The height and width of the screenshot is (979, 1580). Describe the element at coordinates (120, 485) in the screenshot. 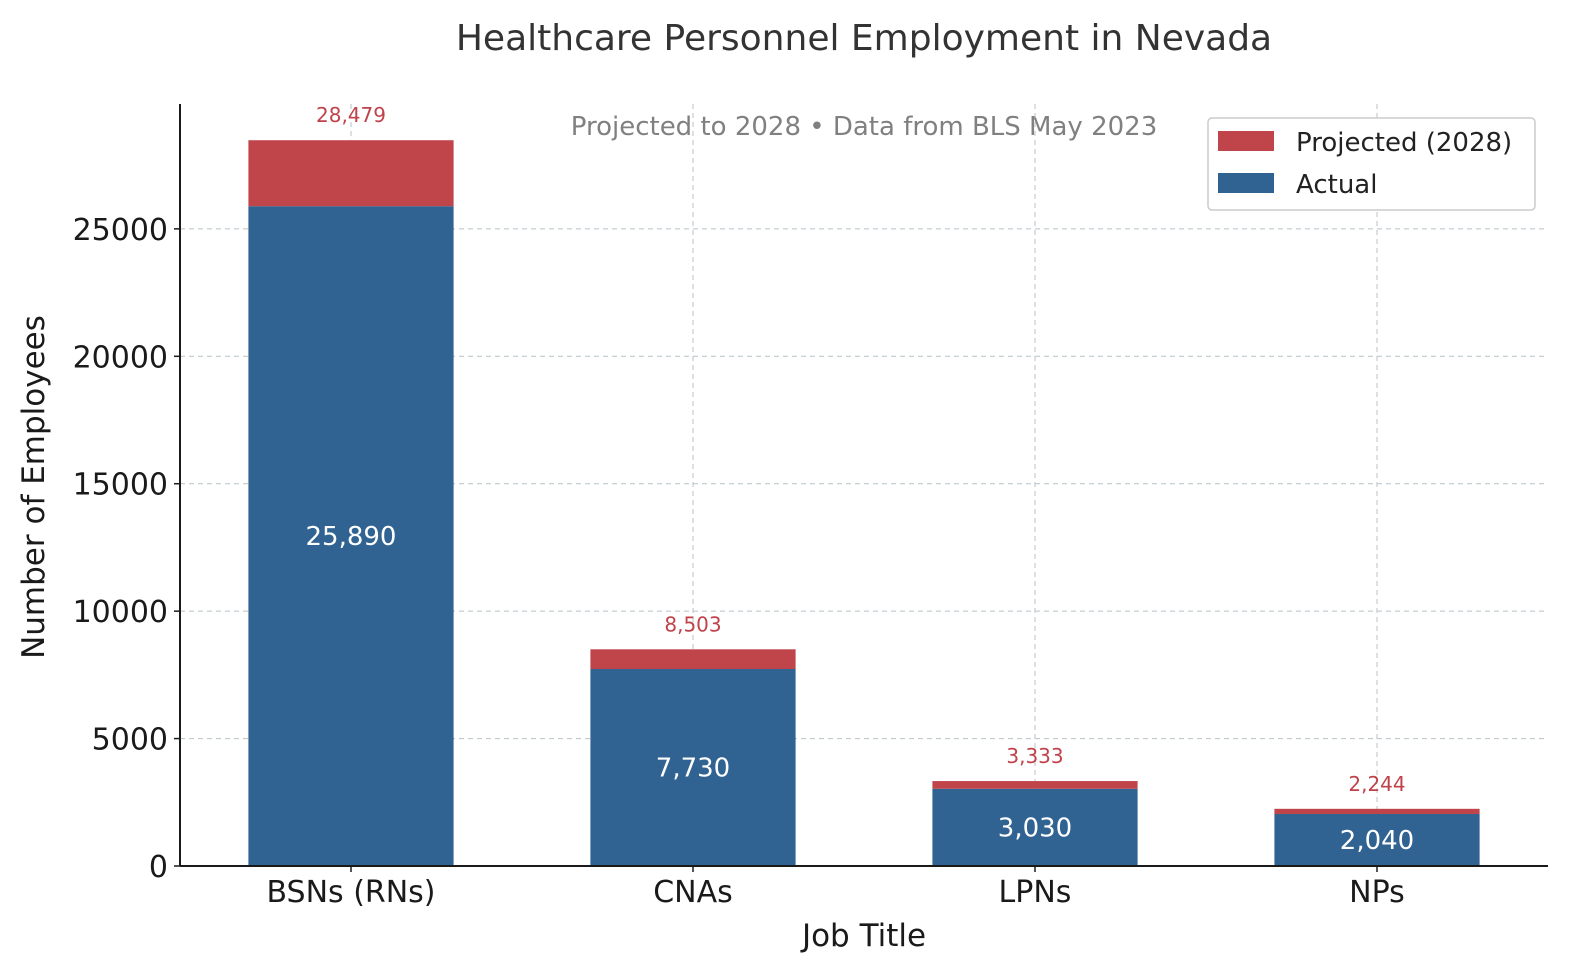

I see `y-tick-label-3: 15000` at that location.